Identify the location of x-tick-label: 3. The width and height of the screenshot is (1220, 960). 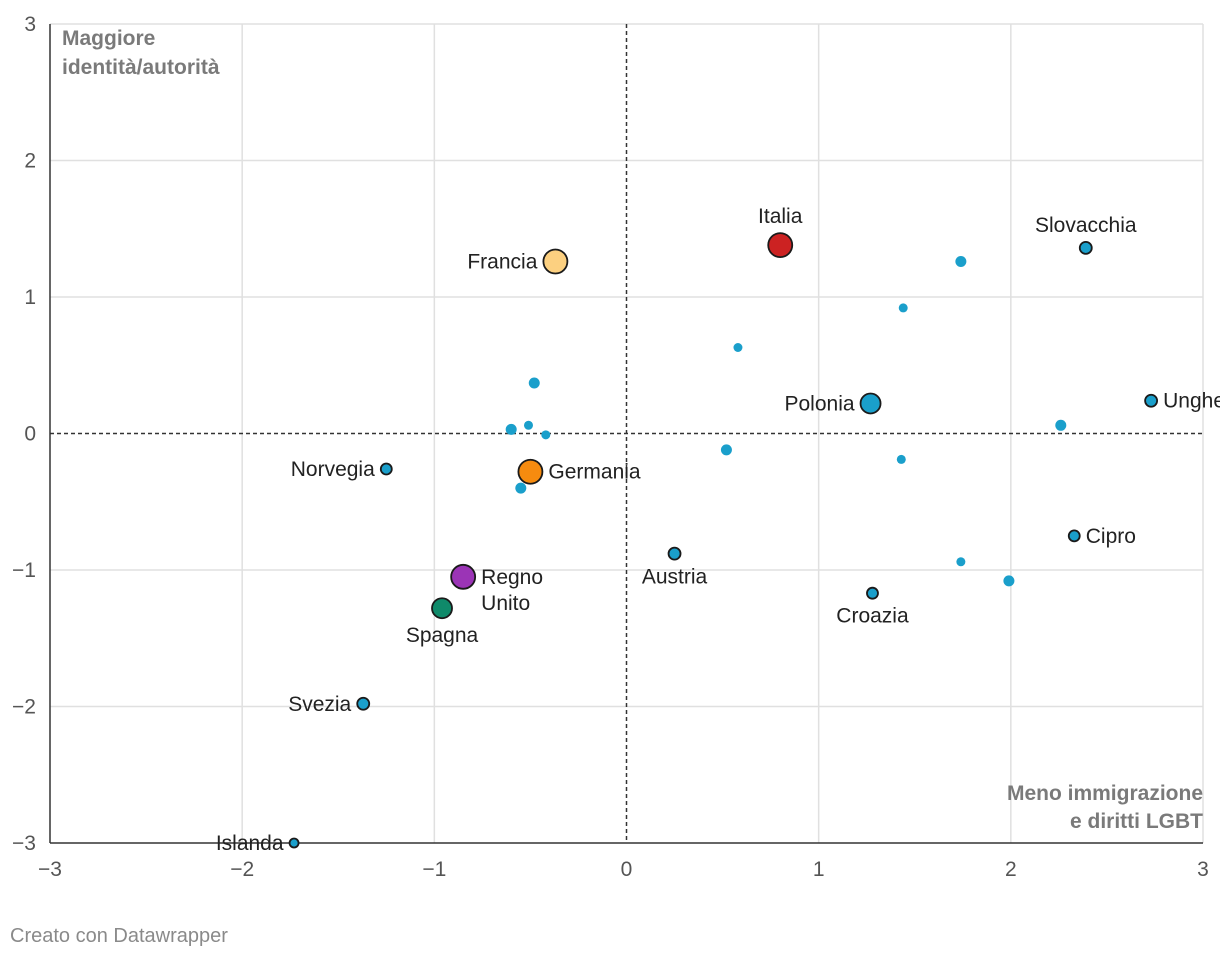
(1203, 869).